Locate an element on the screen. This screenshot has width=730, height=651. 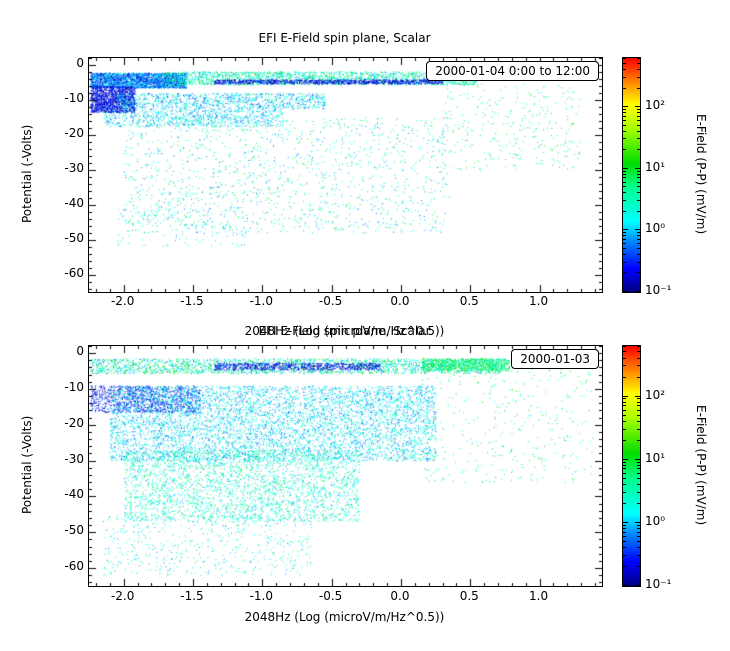
y-tick-label: -30 is located at coordinates (74, 167).